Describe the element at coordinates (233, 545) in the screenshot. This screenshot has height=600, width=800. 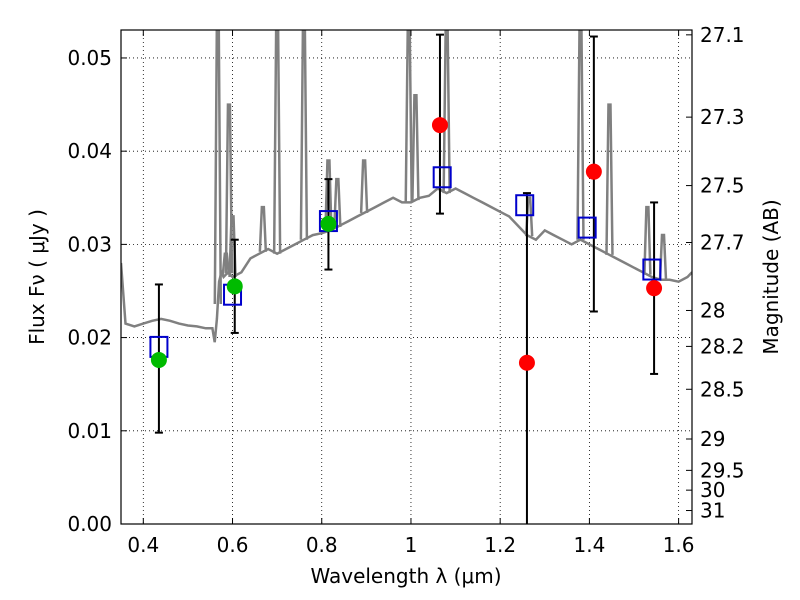
I see `x-tick-label: 0.6` at that location.